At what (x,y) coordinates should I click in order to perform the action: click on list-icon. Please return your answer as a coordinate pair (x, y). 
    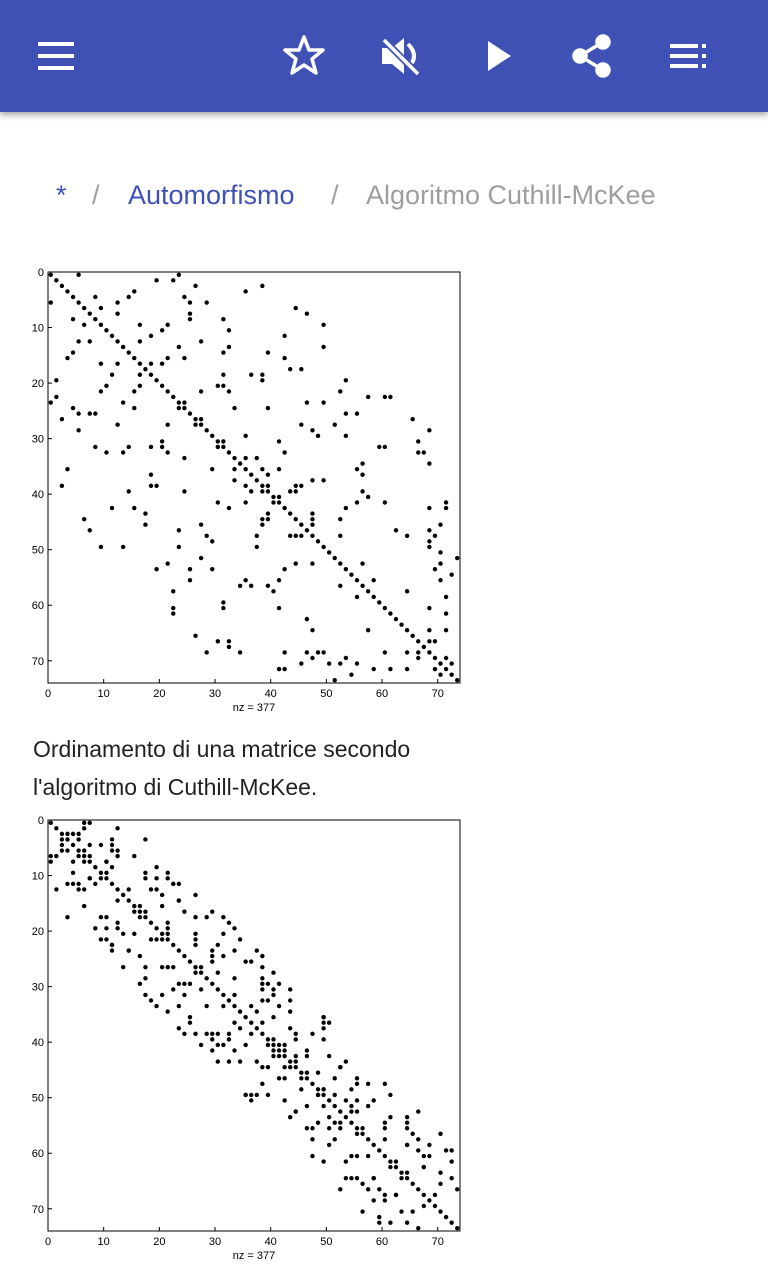
    Looking at the image, I should click on (688, 56).